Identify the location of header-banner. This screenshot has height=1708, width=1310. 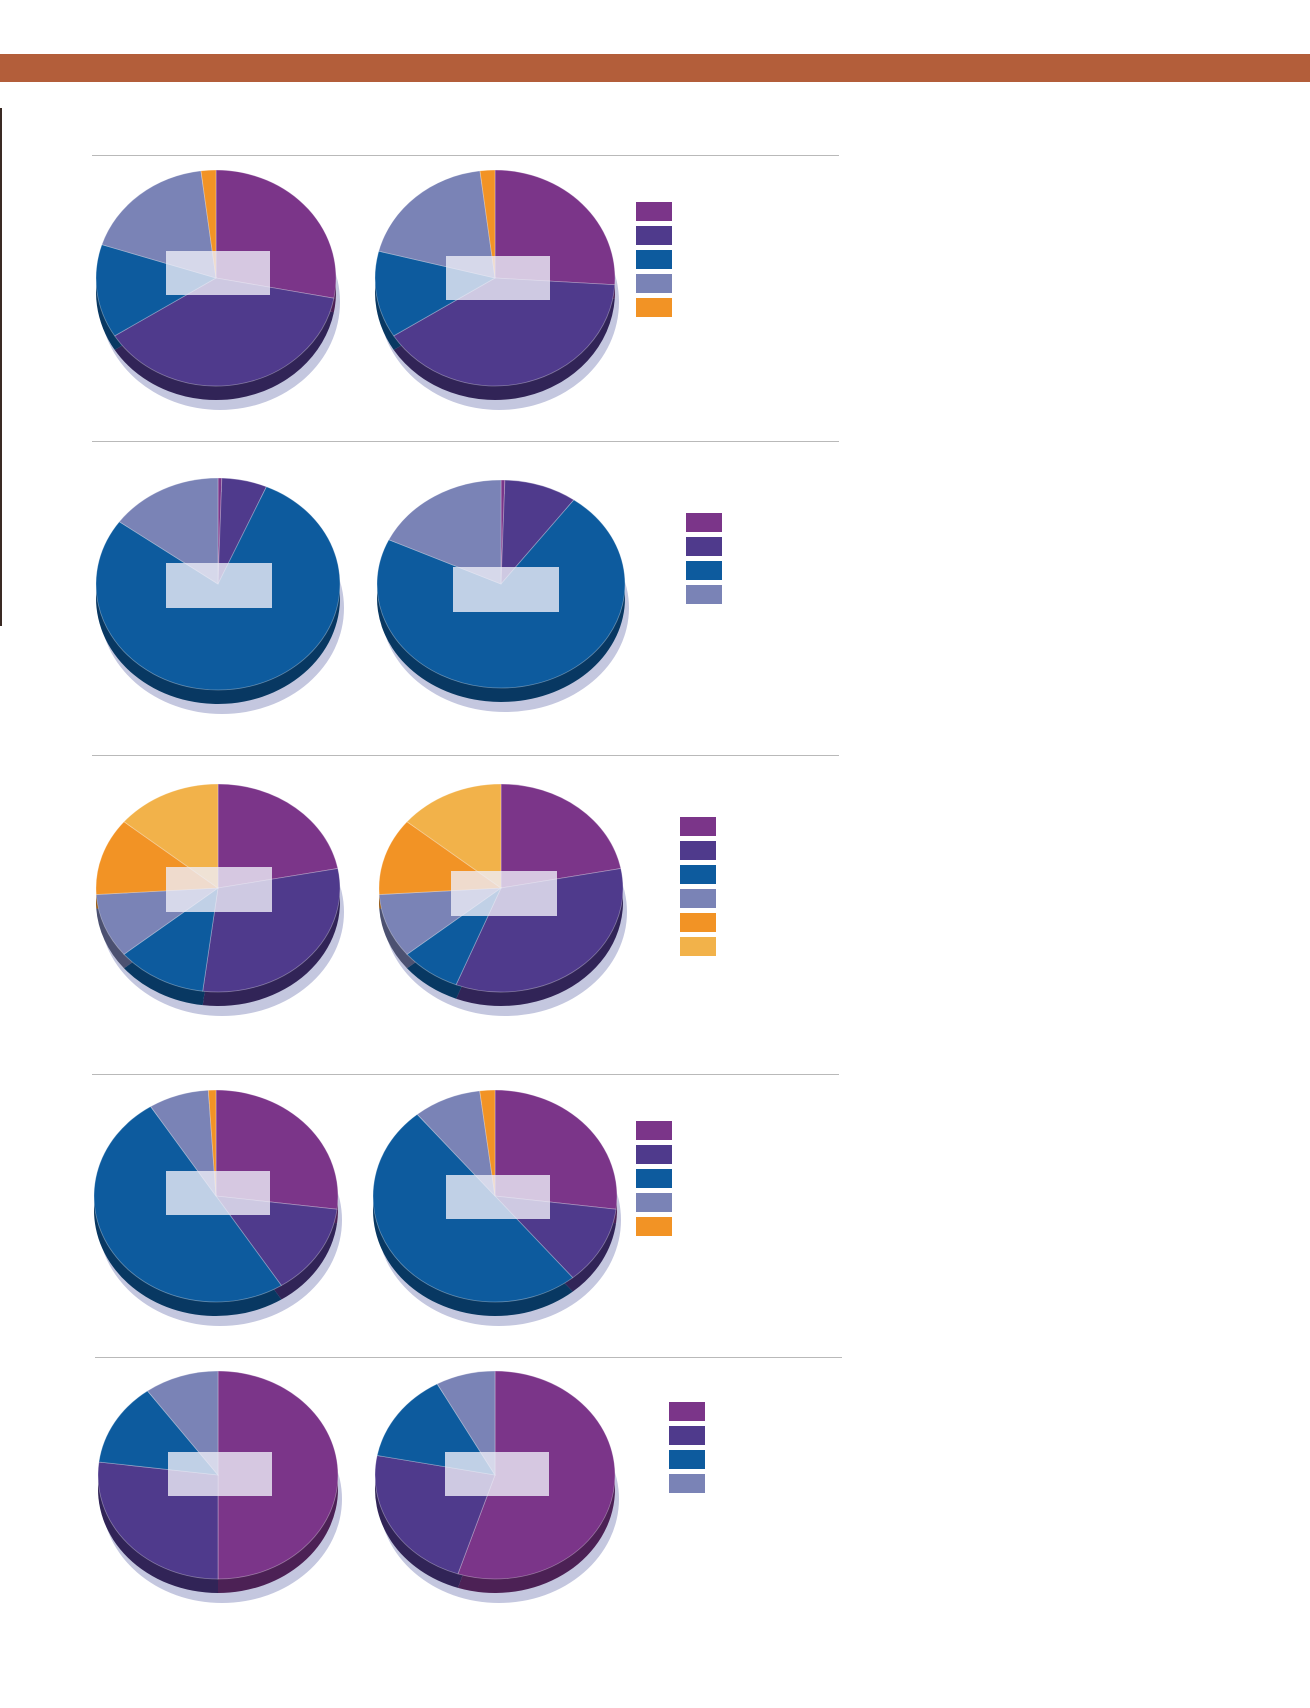
(655, 68).